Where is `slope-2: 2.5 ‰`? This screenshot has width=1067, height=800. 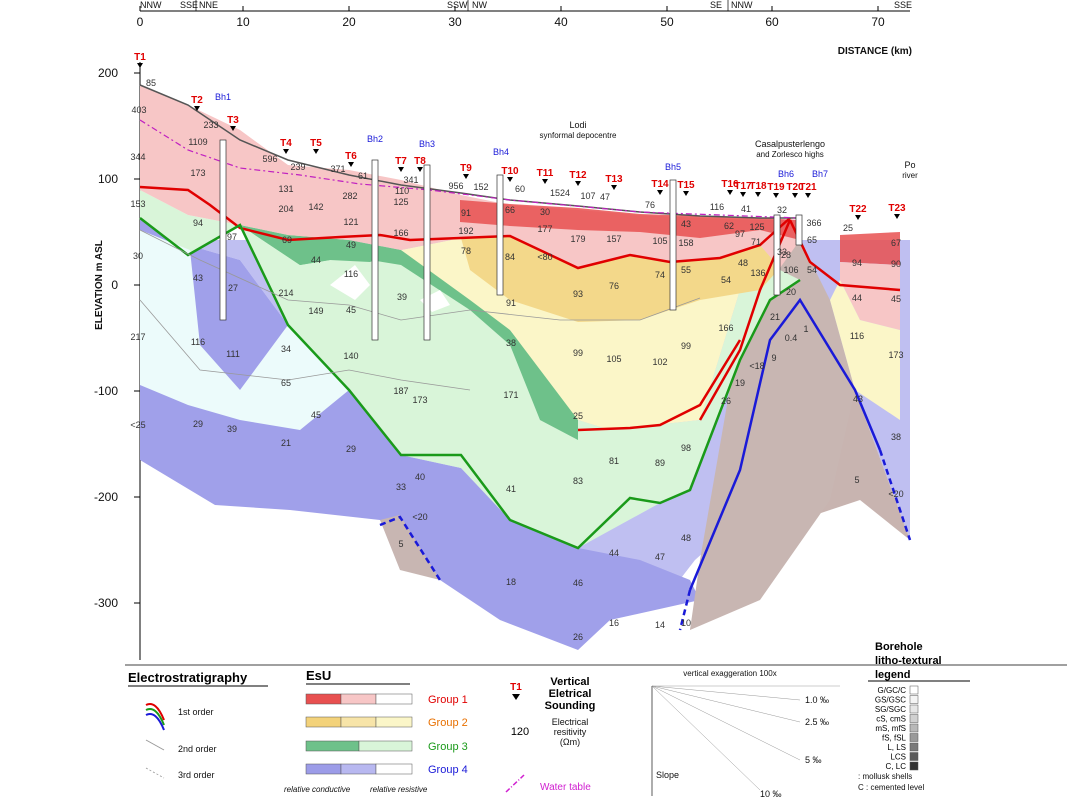 slope-2: 2.5 ‰ is located at coordinates (817, 722).